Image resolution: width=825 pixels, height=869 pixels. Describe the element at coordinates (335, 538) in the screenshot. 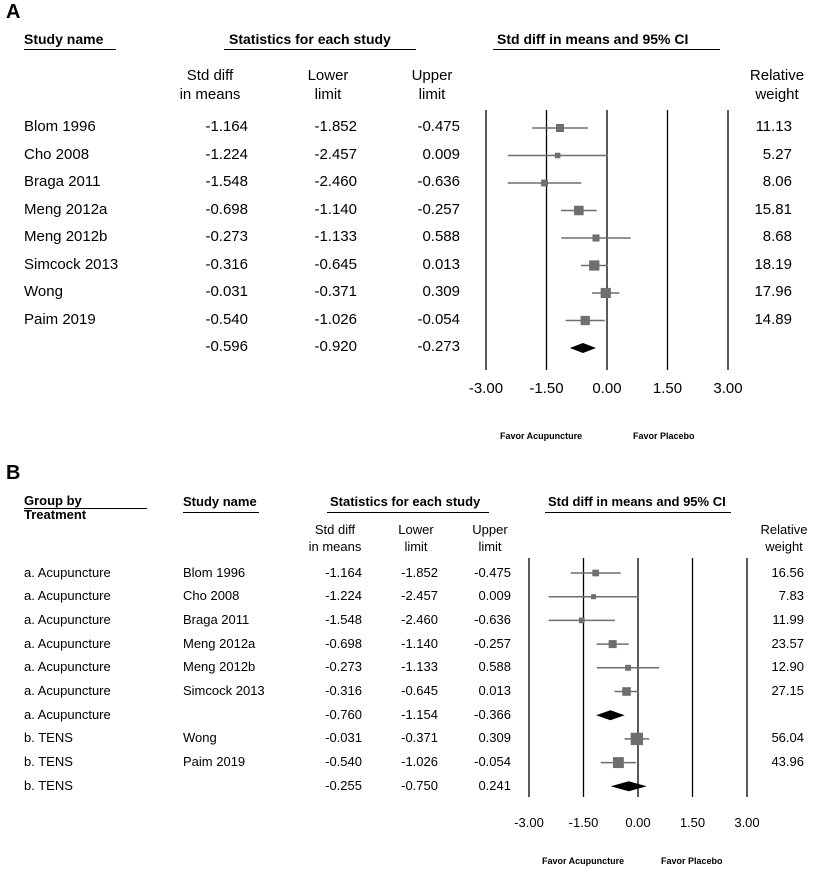

I see `col-smd-header-b: Std diff in means` at that location.